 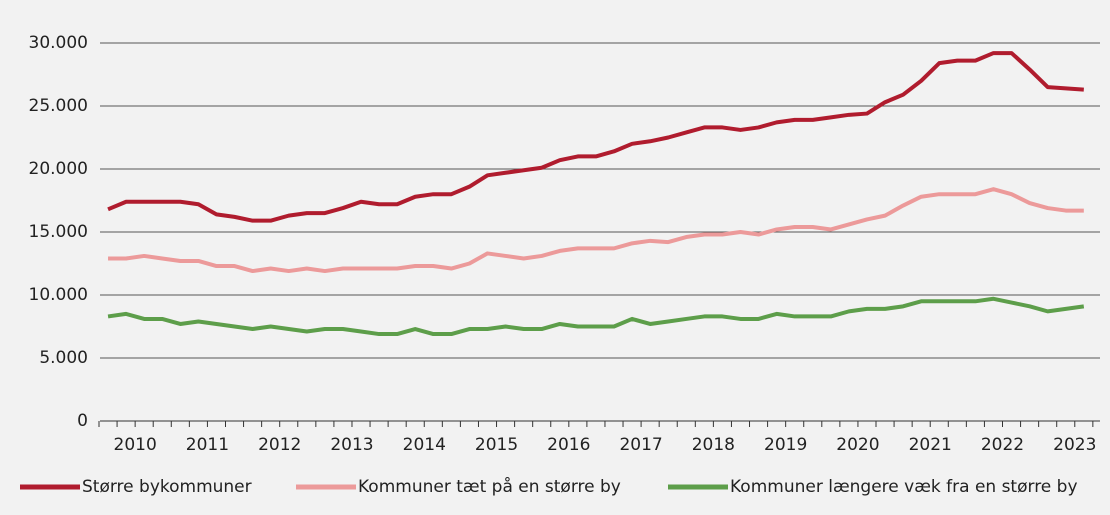 What do you see at coordinates (279, 445) in the screenshot?
I see `x-tick-label: 2012` at bounding box center [279, 445].